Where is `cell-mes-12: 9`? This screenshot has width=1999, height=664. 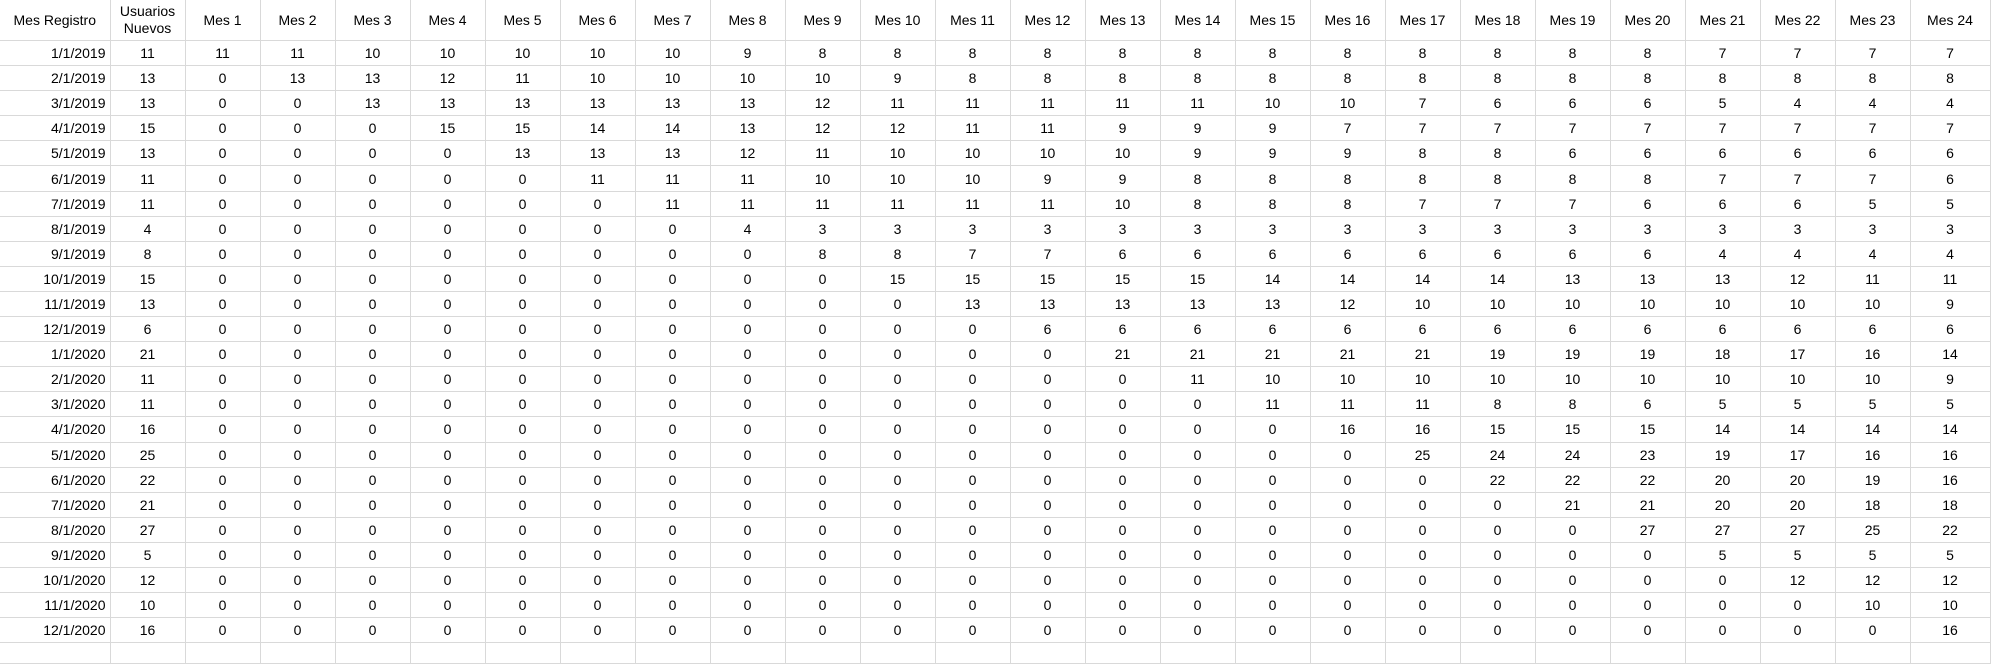
cell-mes-12: 9 is located at coordinates (1048, 178).